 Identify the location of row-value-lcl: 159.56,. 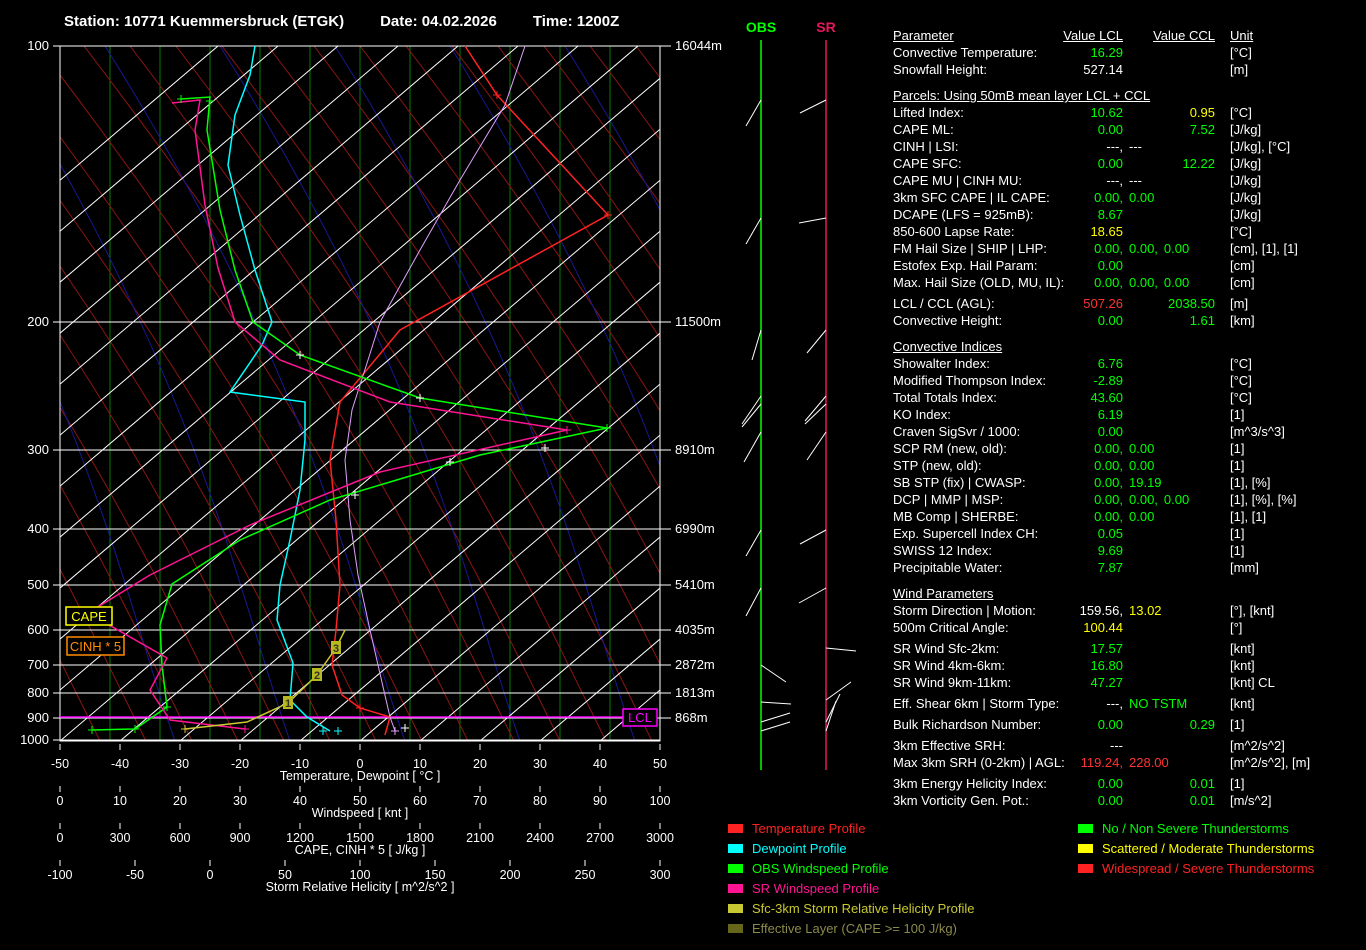
(1101, 610).